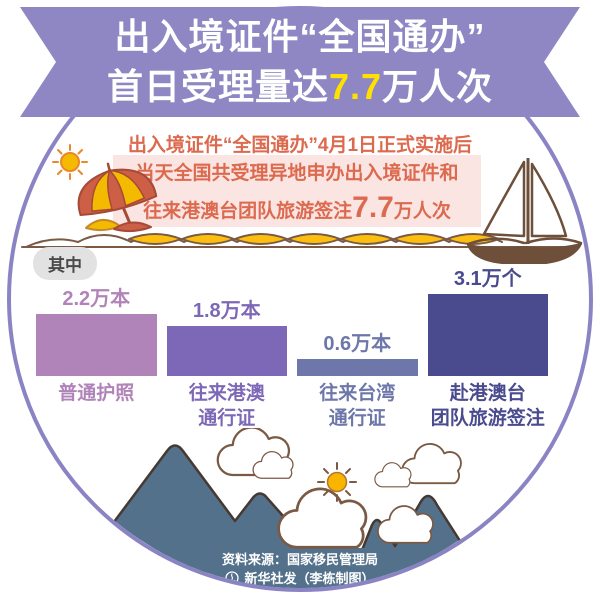 This screenshot has height=600, width=600. What do you see at coordinates (299, 559) in the screenshot?
I see `data-source: 资料来源：国家移民管理局` at bounding box center [299, 559].